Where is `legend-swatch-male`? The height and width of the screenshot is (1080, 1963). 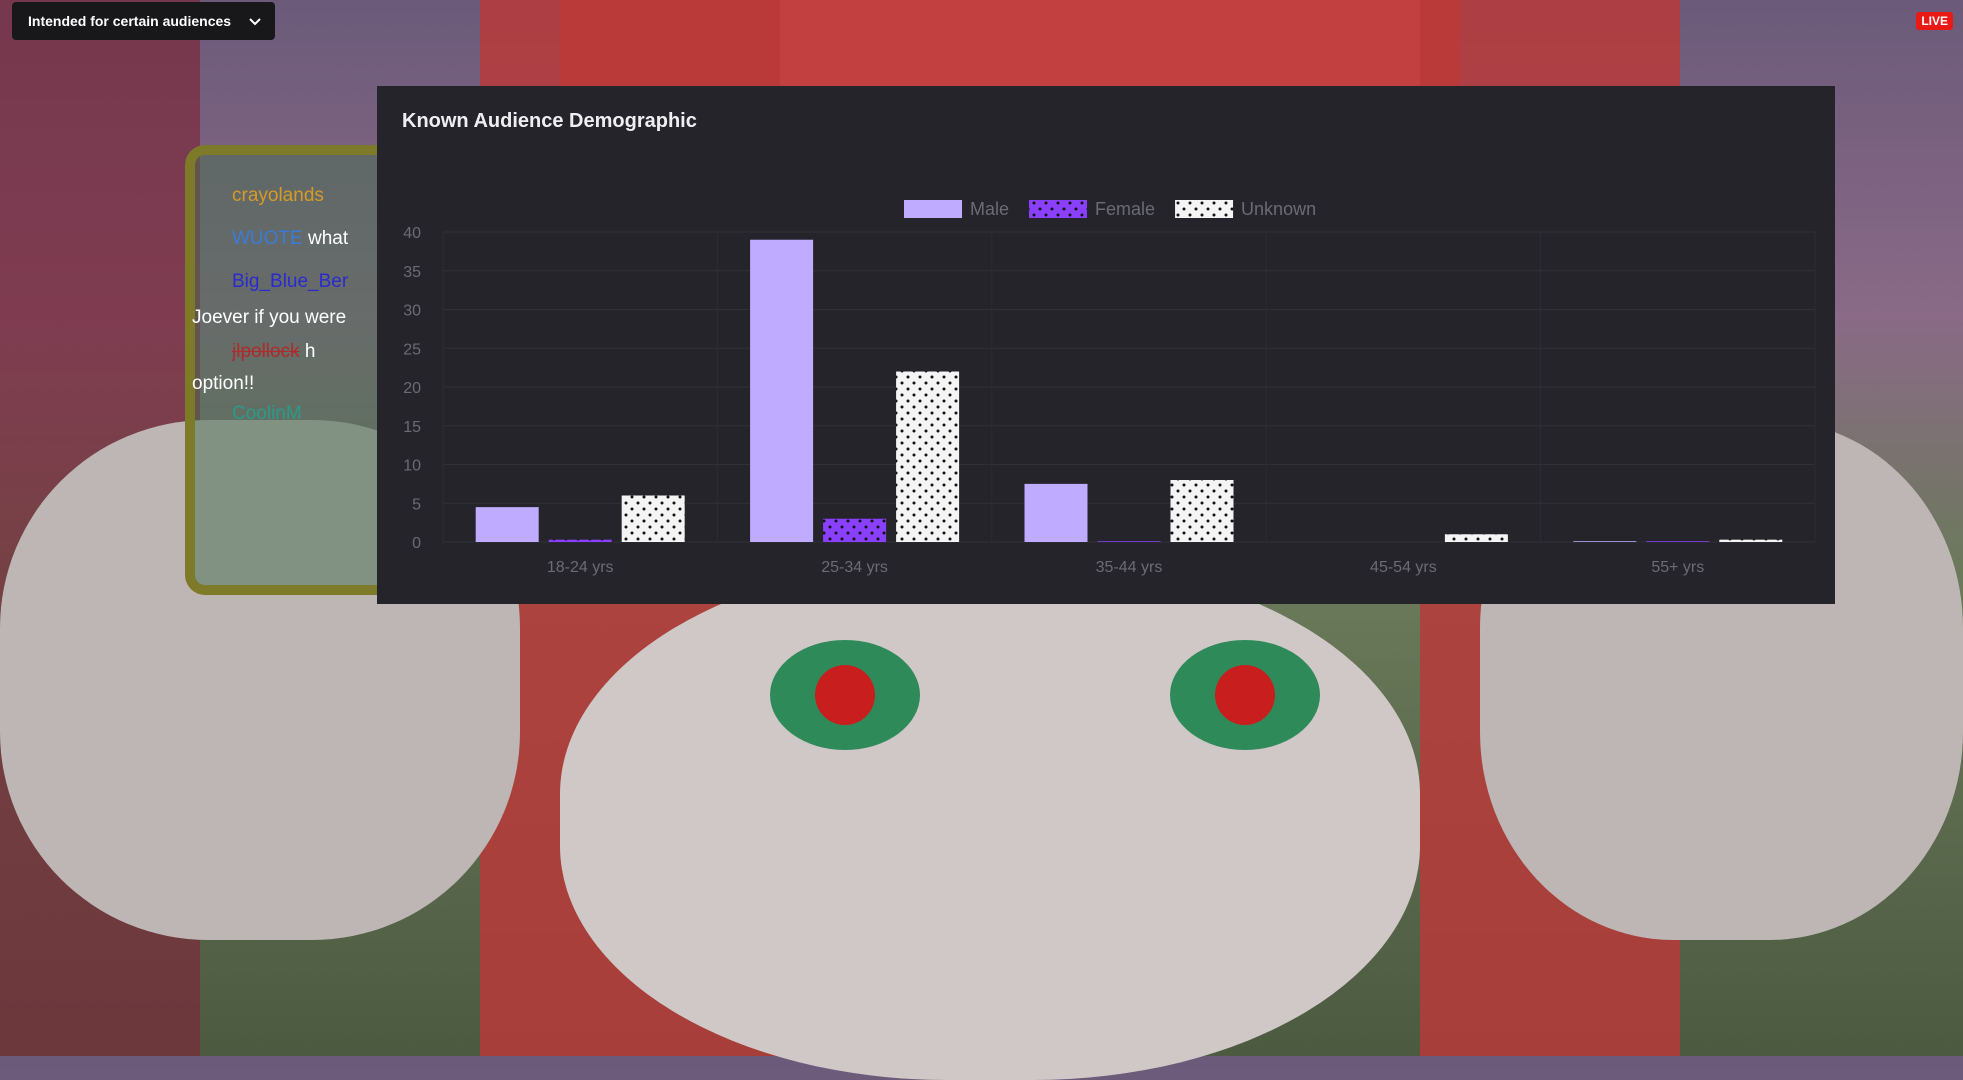
legend-swatch-male is located at coordinates (933, 209).